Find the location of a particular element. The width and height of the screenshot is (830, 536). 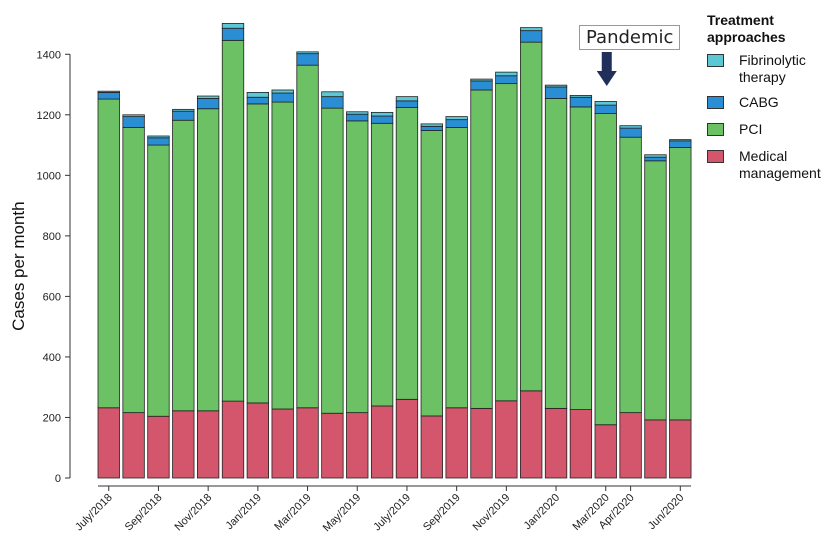

legend-item-cabg: CABG is located at coordinates (768, 102).